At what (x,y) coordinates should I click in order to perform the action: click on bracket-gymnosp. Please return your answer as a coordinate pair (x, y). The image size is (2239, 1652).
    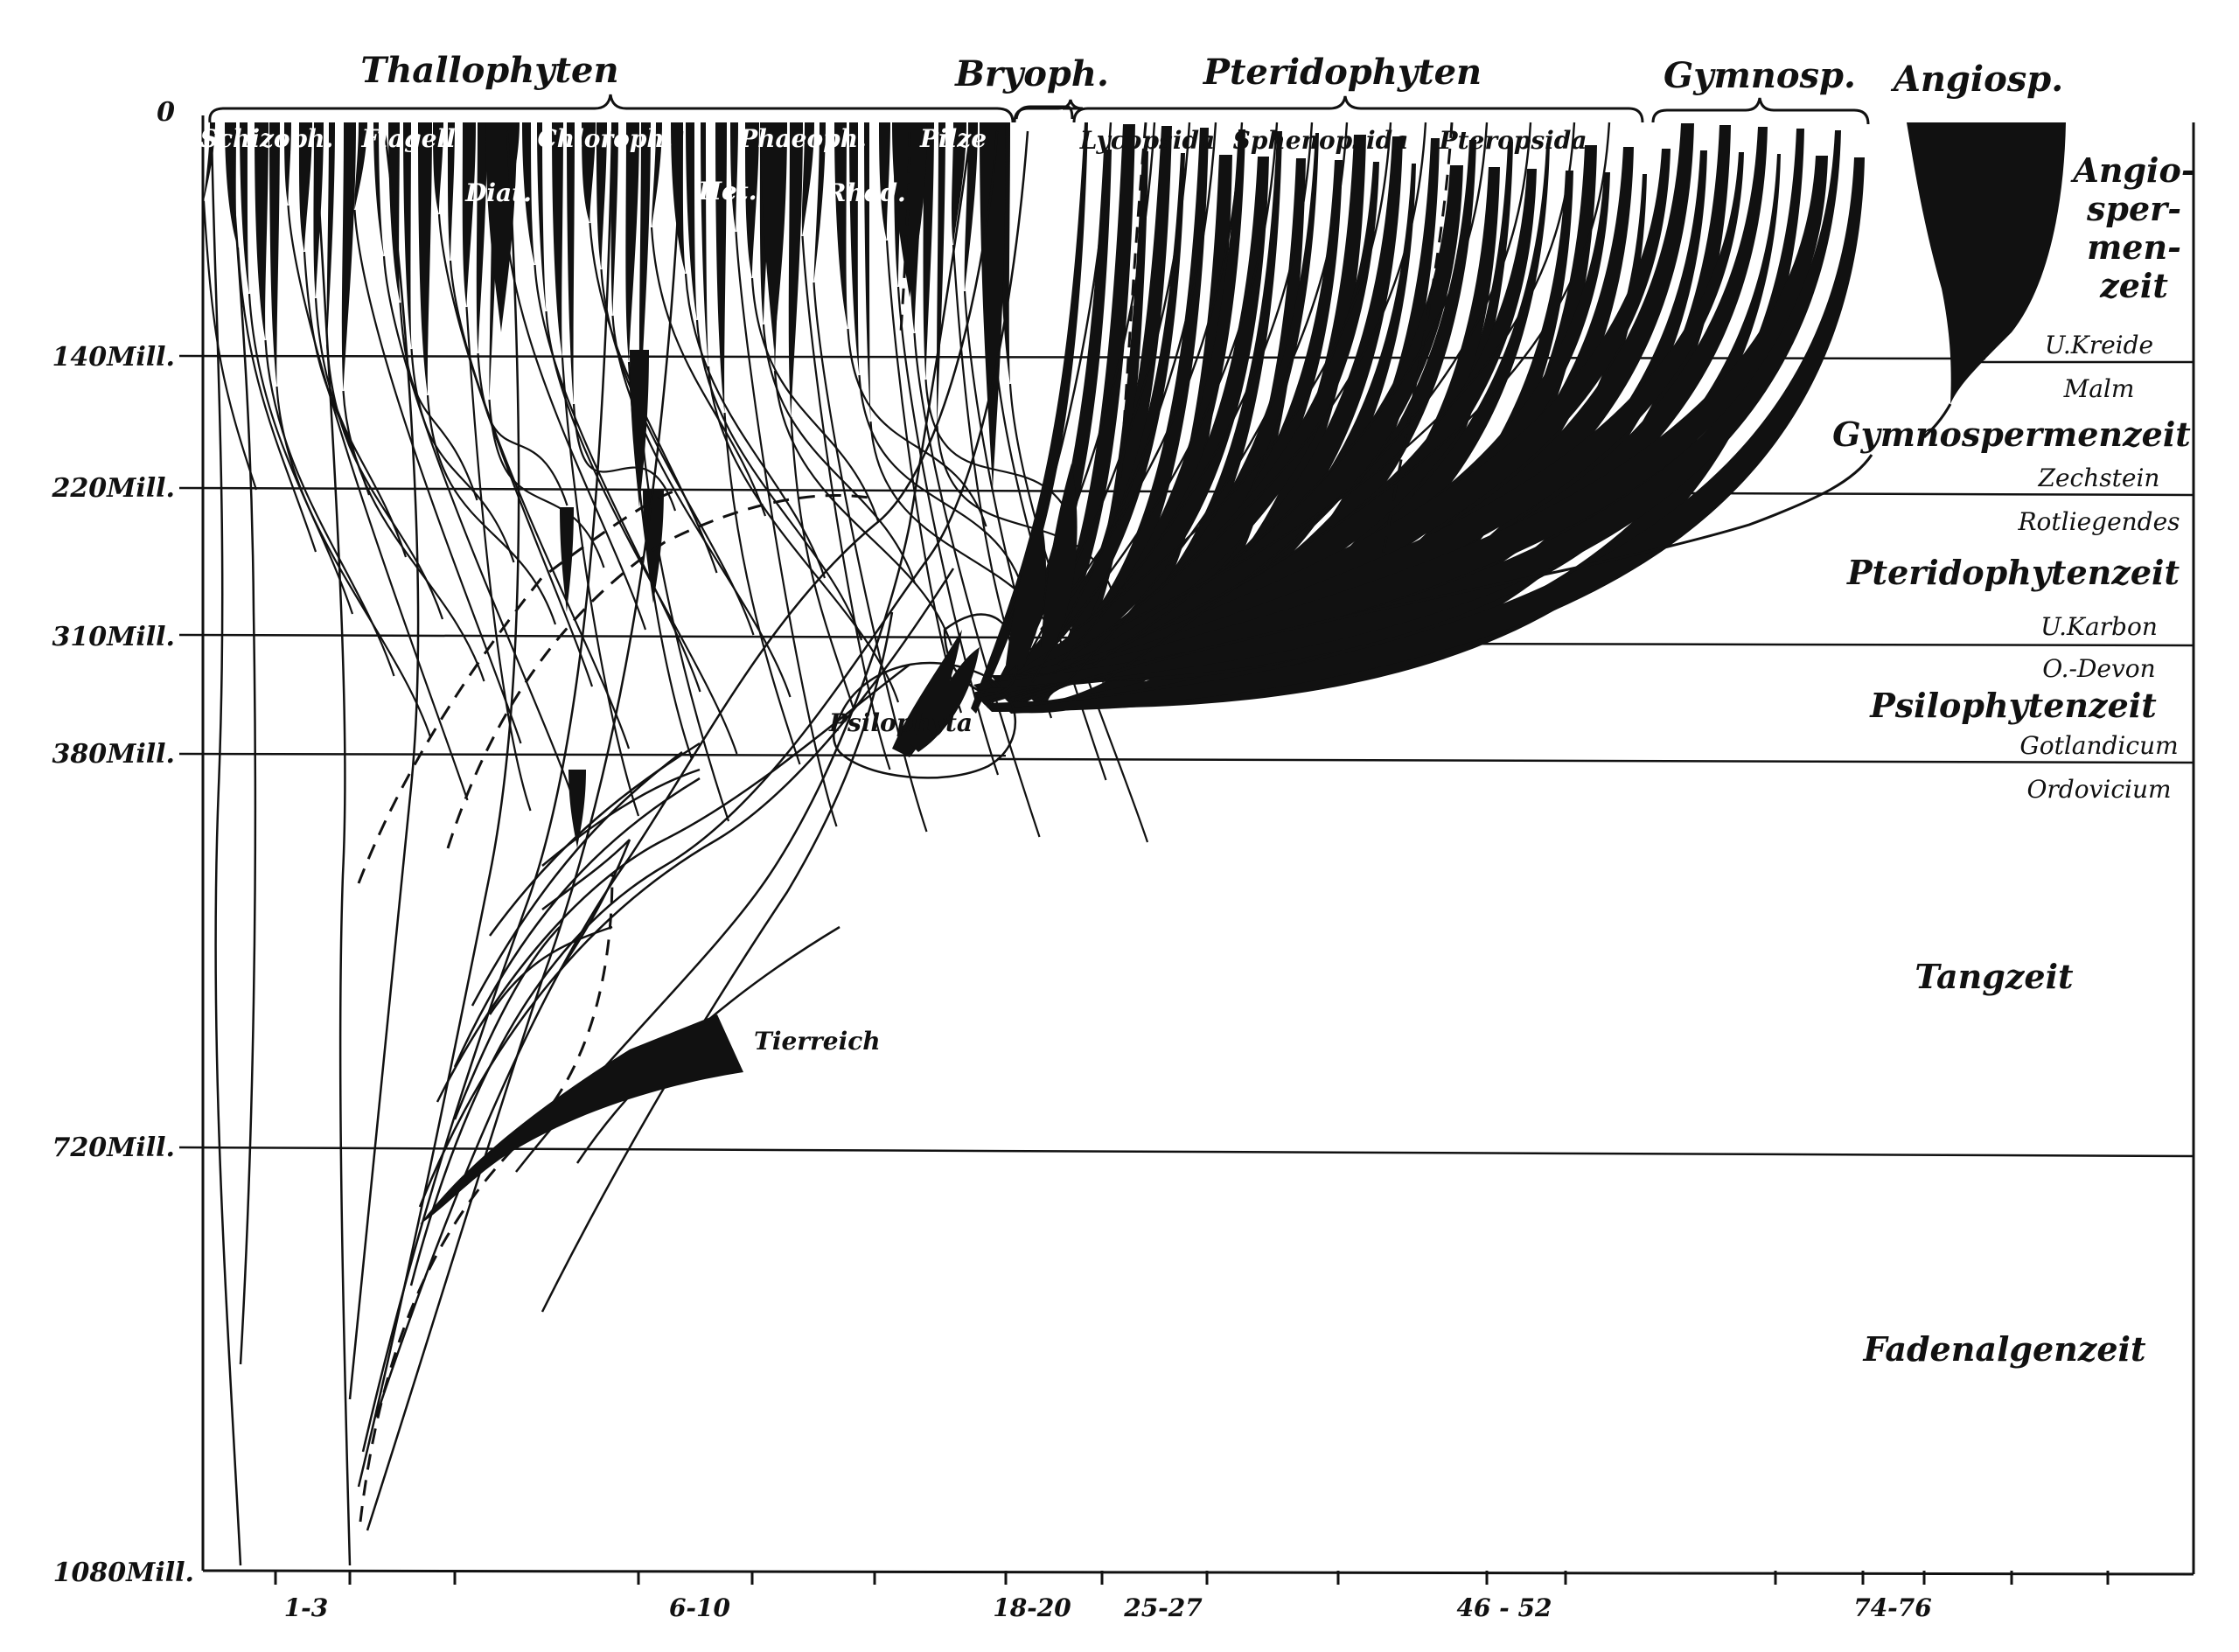
    Looking at the image, I should click on (1760, 111).